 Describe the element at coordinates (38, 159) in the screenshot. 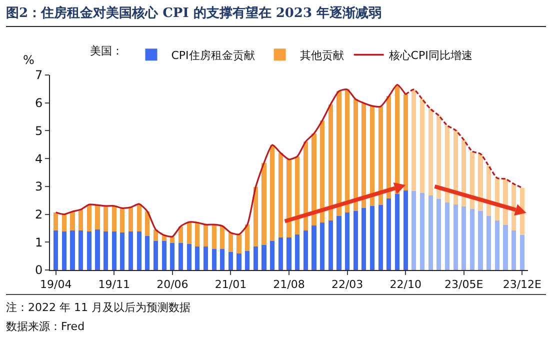

I see `y-tick-label: 4` at that location.